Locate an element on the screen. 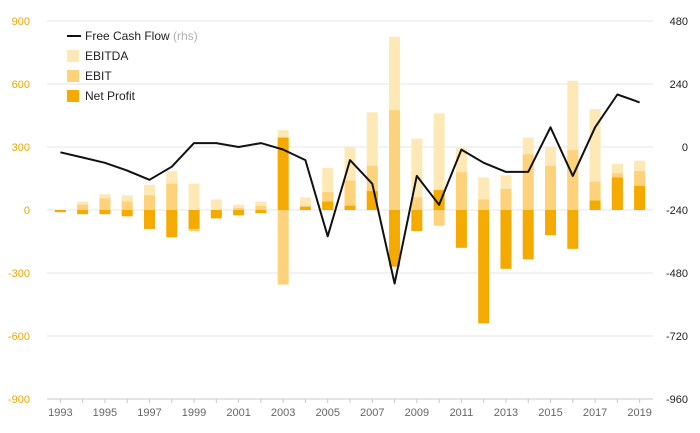  y-left-tick-label: -900 is located at coordinates (19, 400).